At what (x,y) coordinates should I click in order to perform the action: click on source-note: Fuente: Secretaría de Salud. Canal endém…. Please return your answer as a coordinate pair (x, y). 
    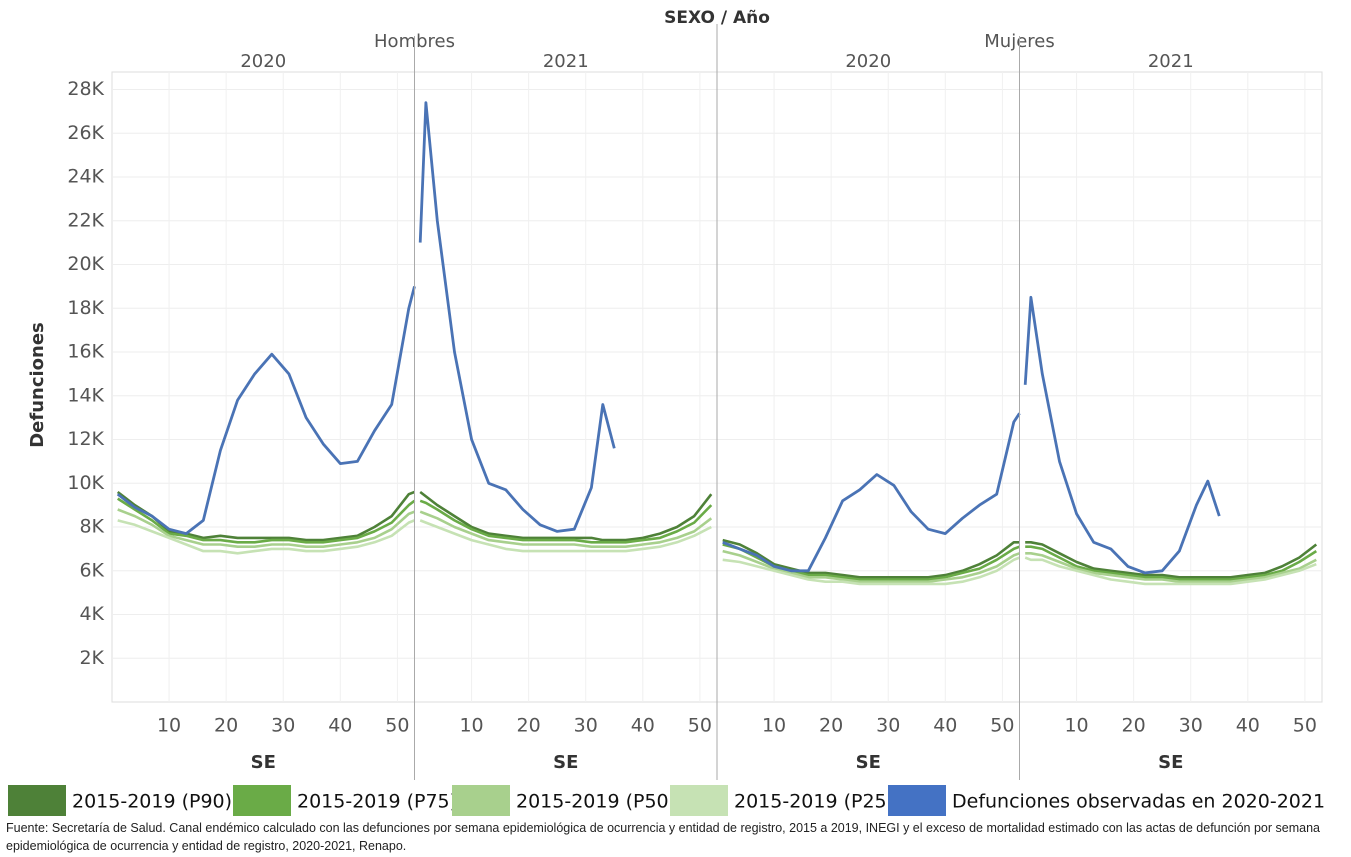
    Looking at the image, I should click on (663, 837).